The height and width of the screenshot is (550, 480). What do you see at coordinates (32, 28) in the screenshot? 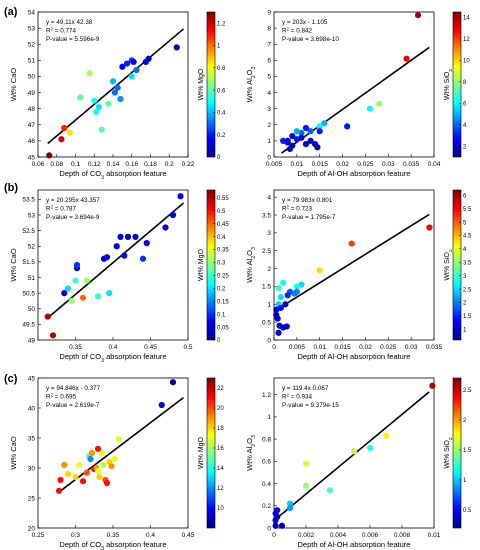
I see `y-tick-label: 53` at bounding box center [32, 28].